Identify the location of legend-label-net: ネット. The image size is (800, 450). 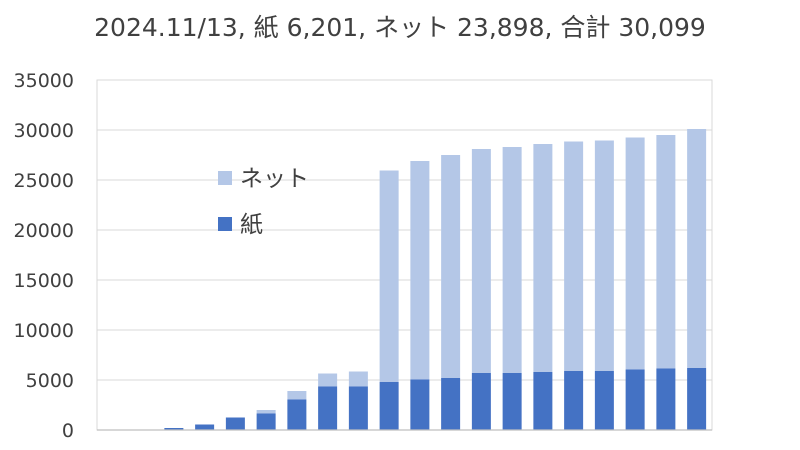
(274, 179).